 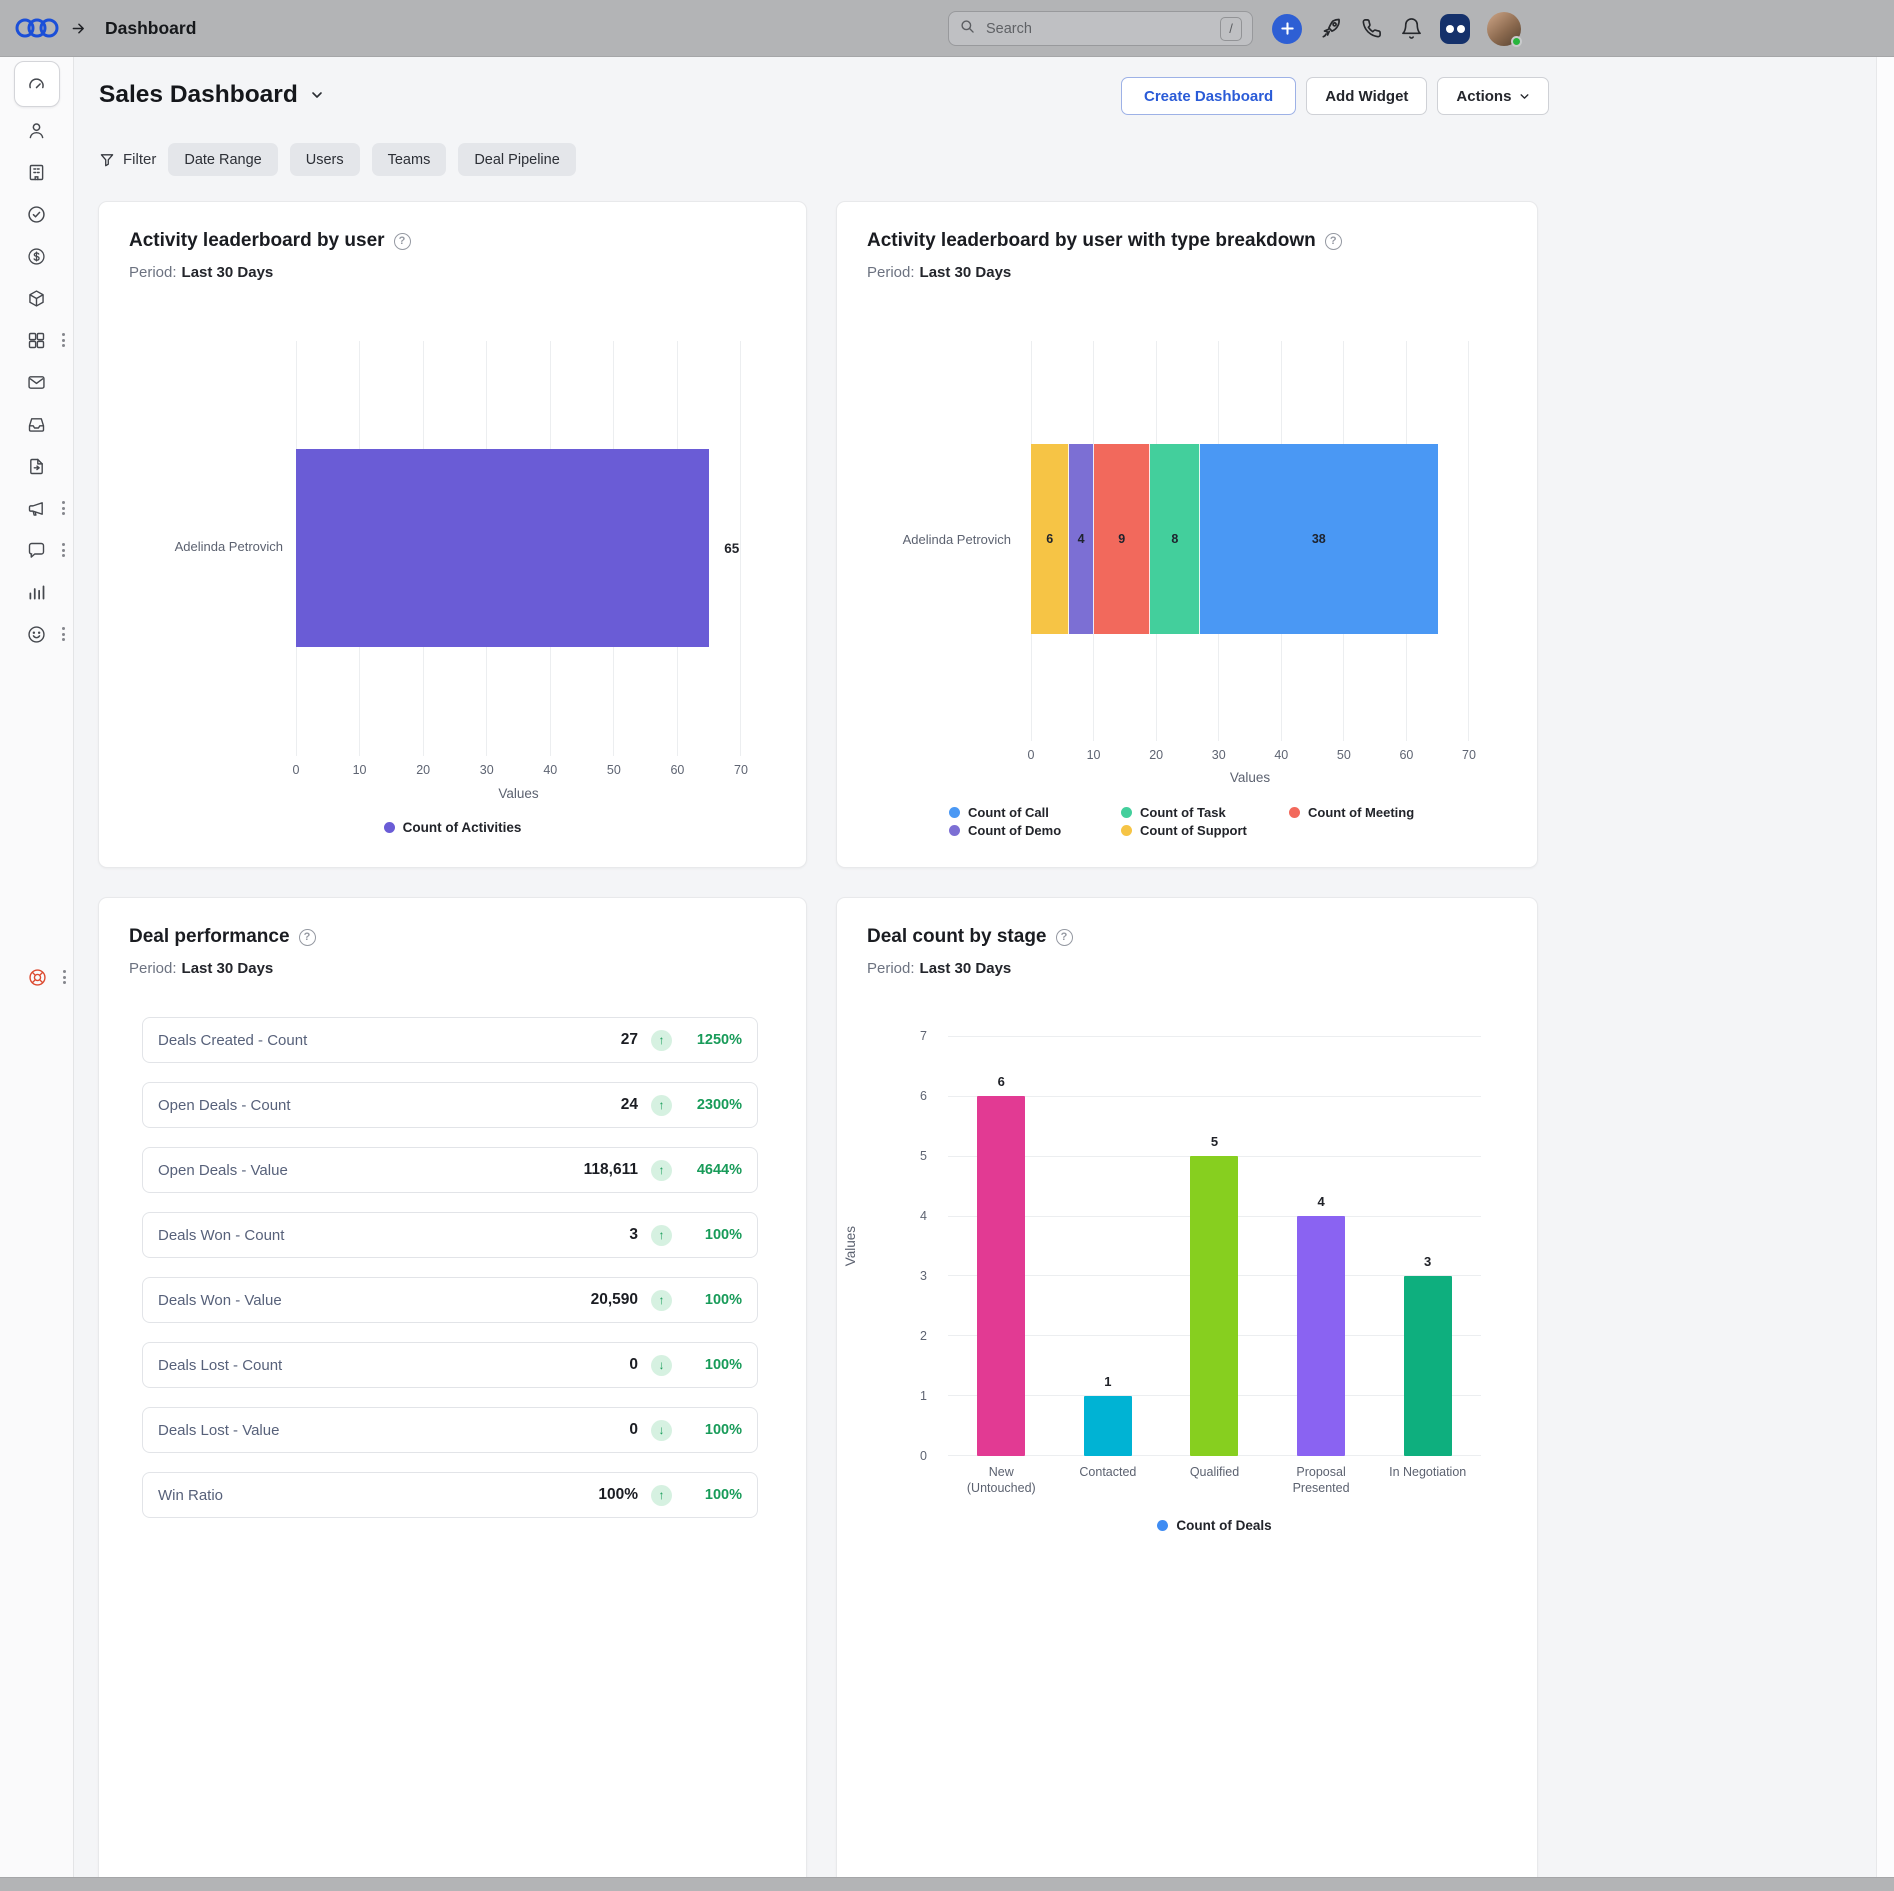 I want to click on user-avatar, so click(x=1504, y=29).